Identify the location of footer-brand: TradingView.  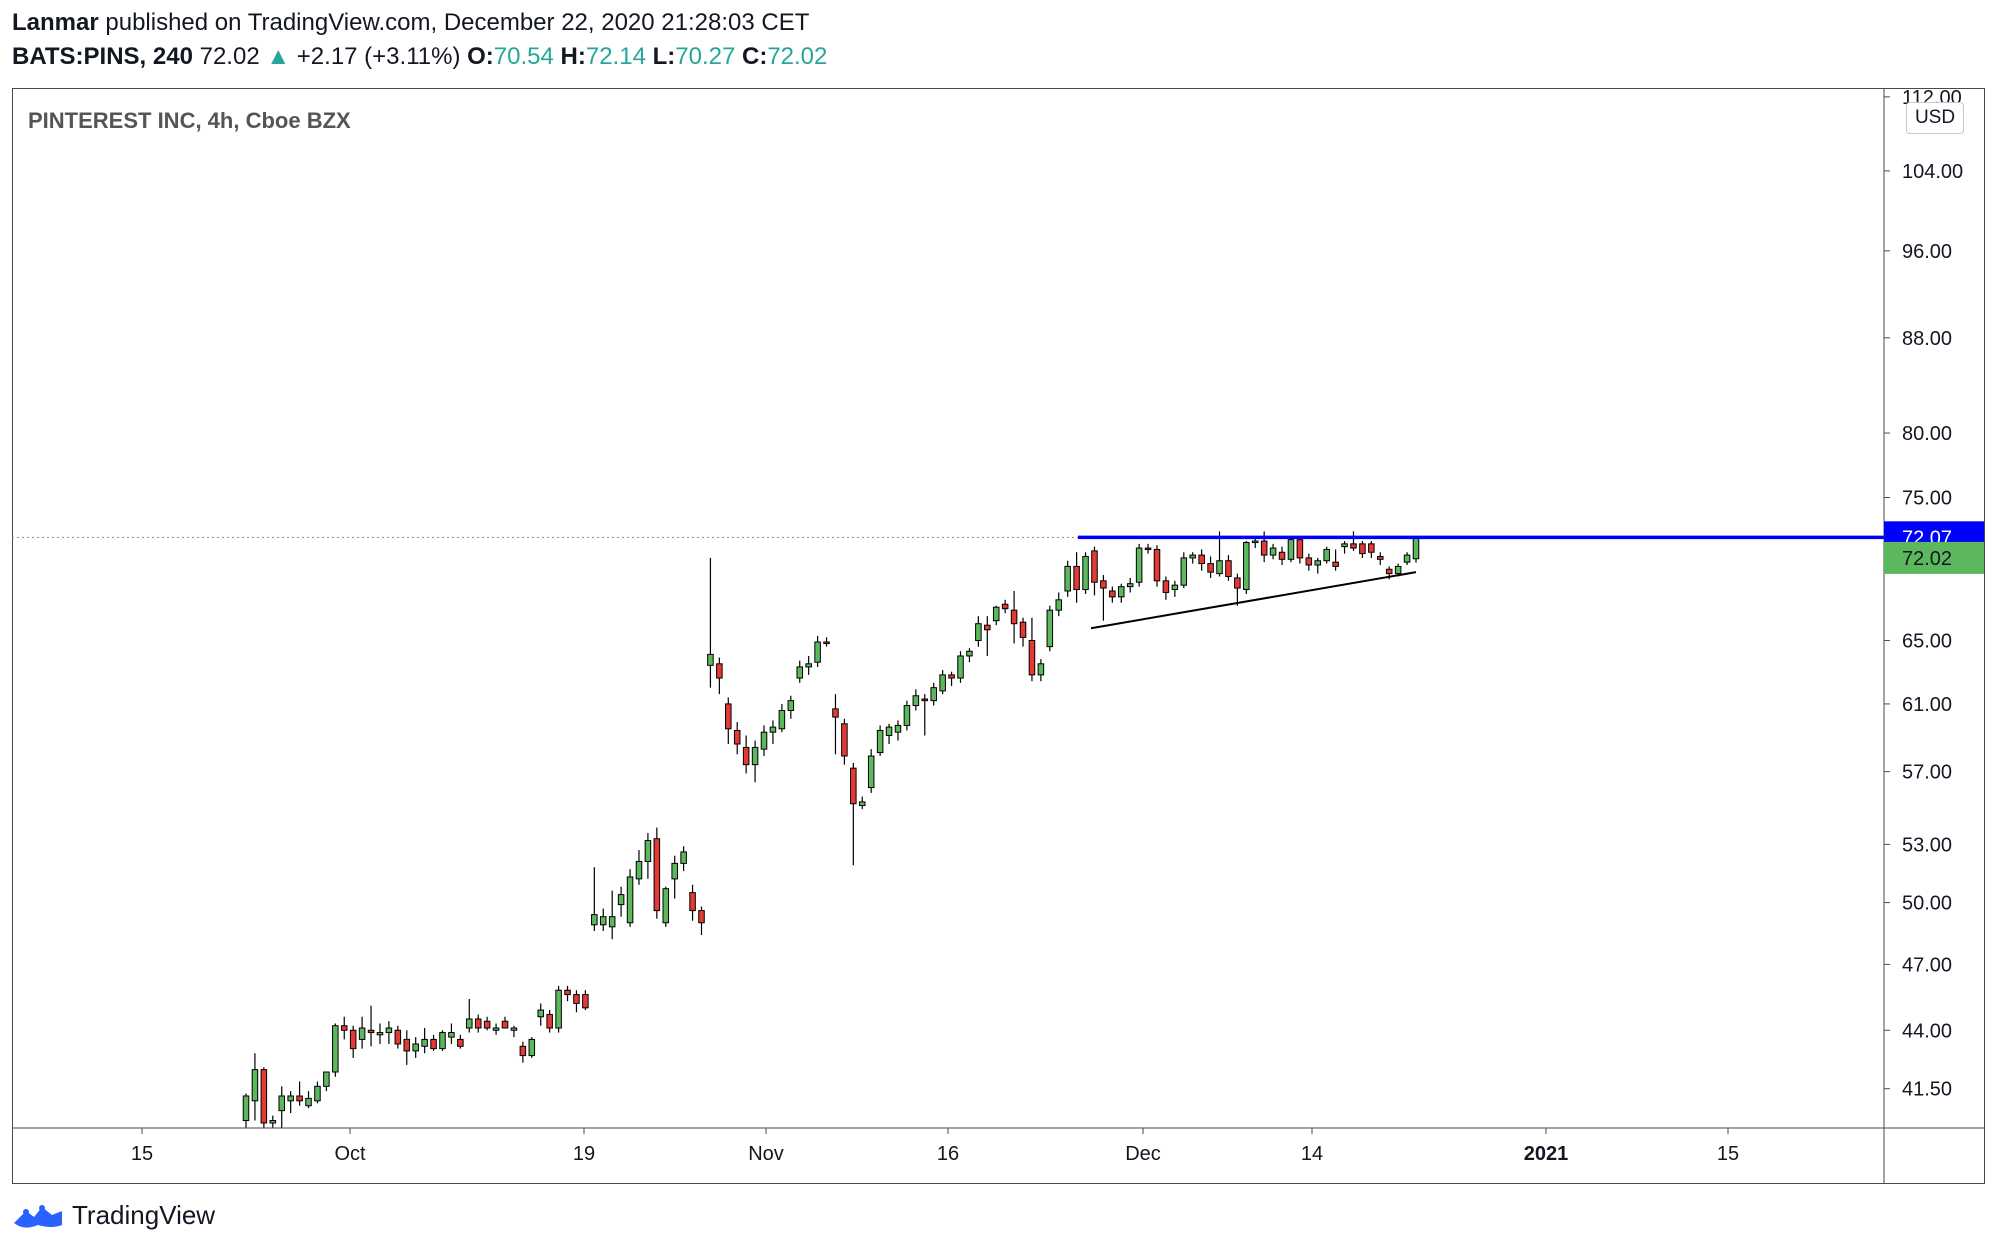
(144, 1215).